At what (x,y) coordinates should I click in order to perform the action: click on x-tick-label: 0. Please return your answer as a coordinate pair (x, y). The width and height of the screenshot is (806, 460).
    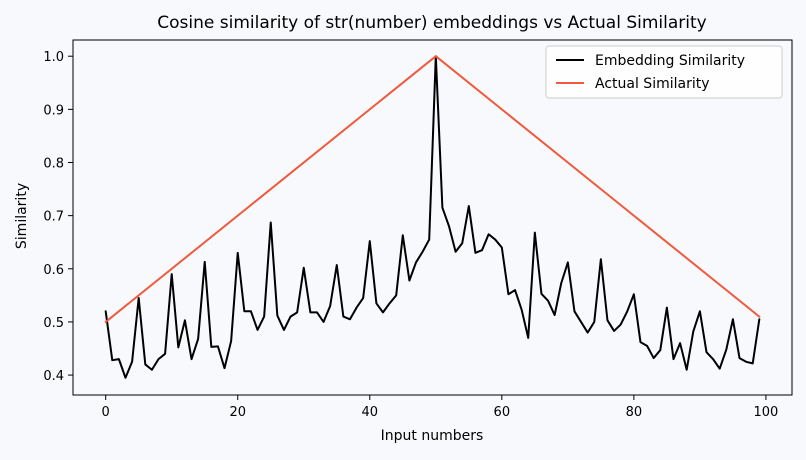
    Looking at the image, I should click on (106, 412).